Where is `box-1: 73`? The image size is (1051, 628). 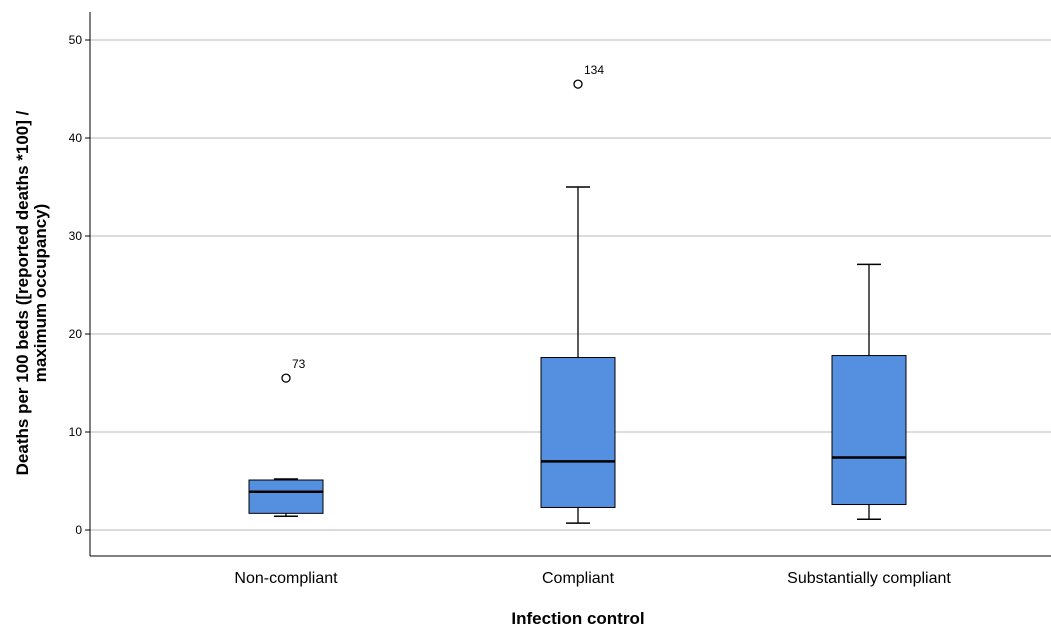 box-1: 73 is located at coordinates (286, 437).